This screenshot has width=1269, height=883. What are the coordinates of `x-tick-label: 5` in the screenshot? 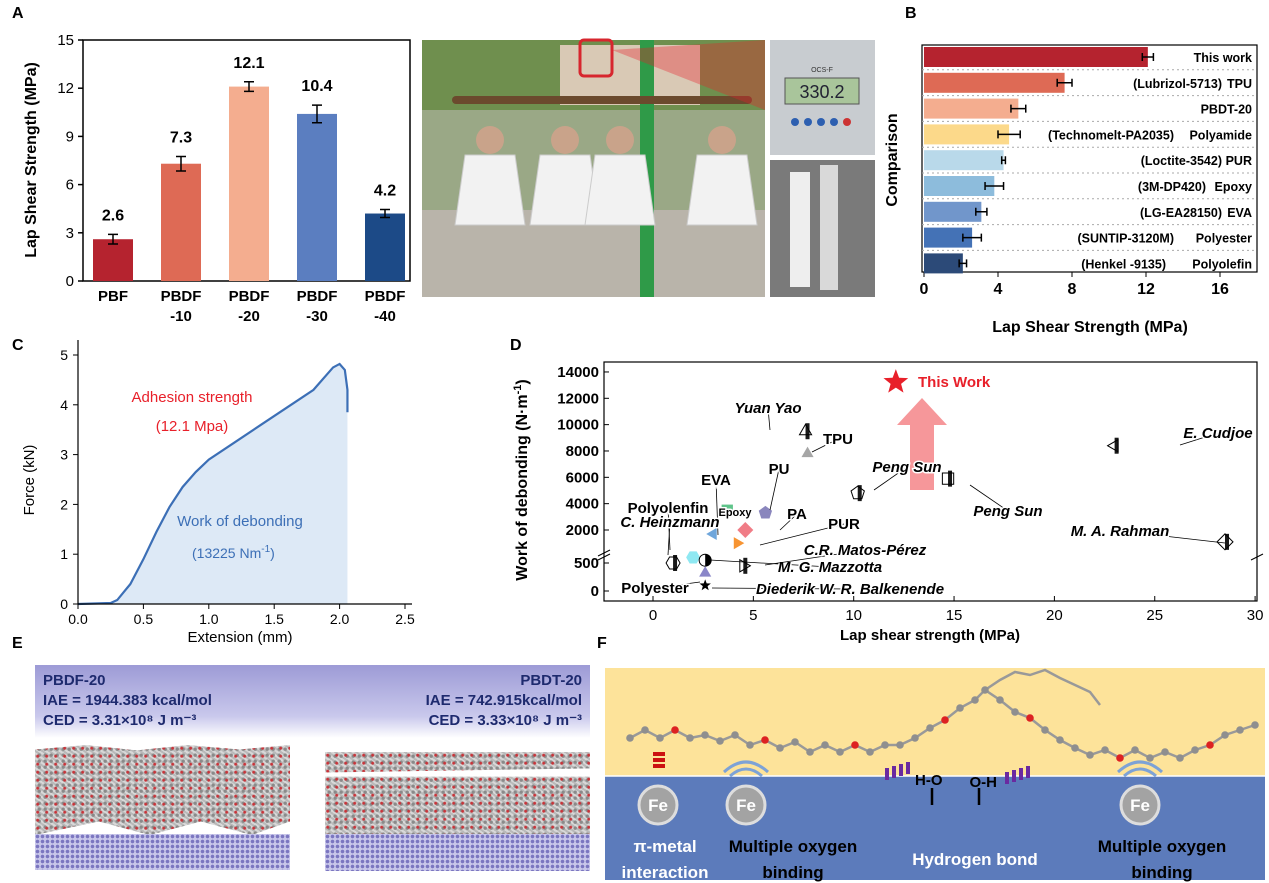 It's located at (753, 615).